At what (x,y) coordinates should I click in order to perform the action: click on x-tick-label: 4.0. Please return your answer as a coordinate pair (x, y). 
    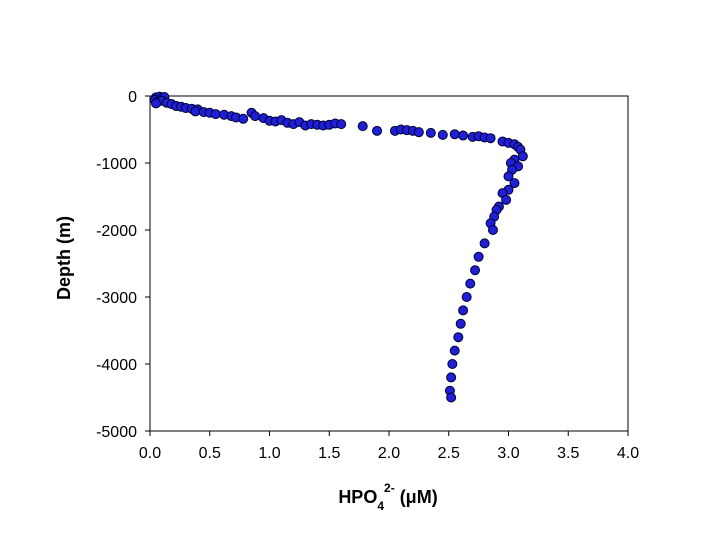
    Looking at the image, I should click on (628, 453).